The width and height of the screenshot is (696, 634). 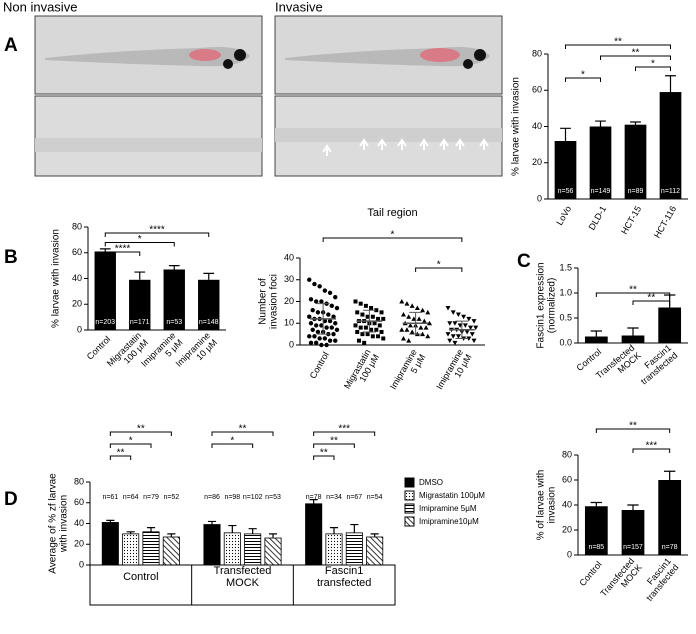 I want to click on x-tick-label: Control, so click(x=319, y=365).